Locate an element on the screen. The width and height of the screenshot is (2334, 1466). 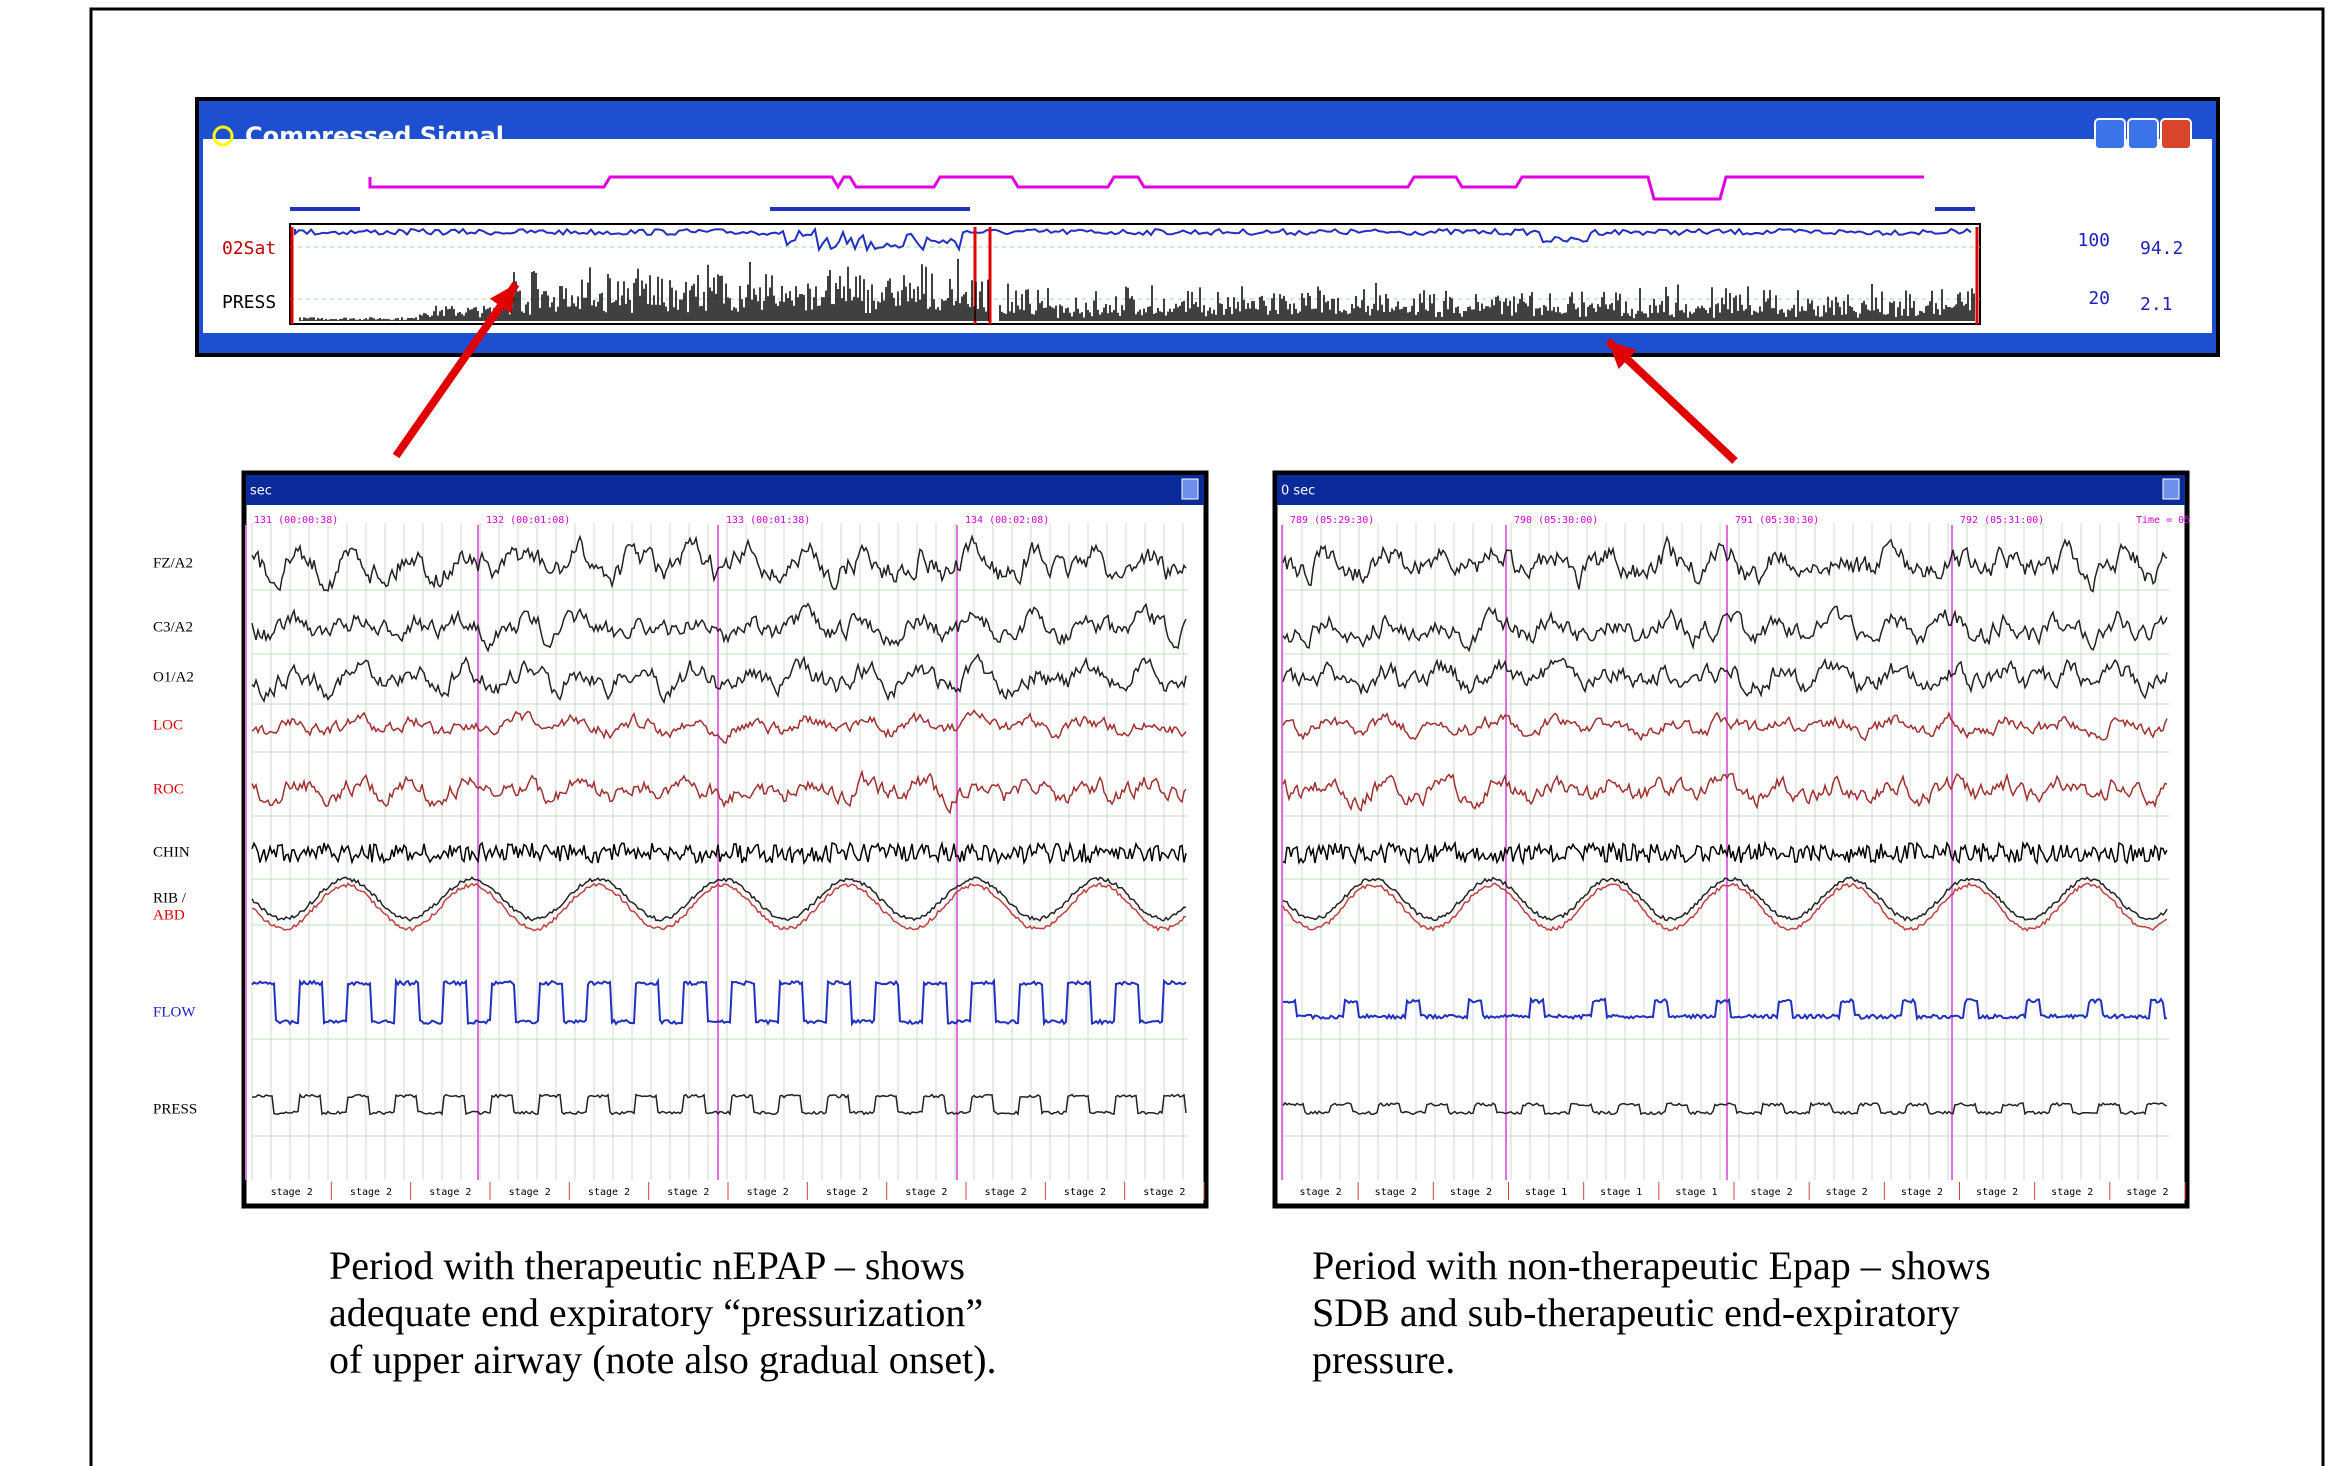
readout: 94.2 is located at coordinates (2161, 248).